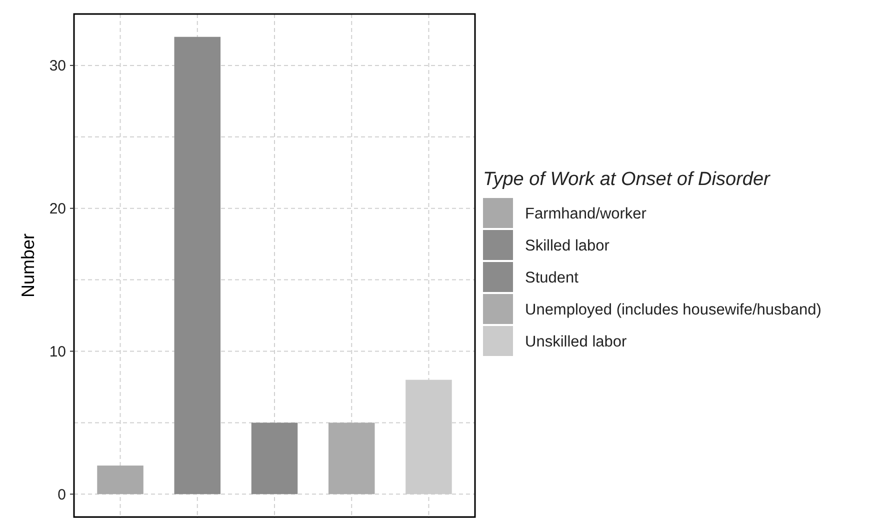 Image resolution: width=890 pixels, height=518 pixels. I want to click on y-tick-label: 10, so click(57, 351).